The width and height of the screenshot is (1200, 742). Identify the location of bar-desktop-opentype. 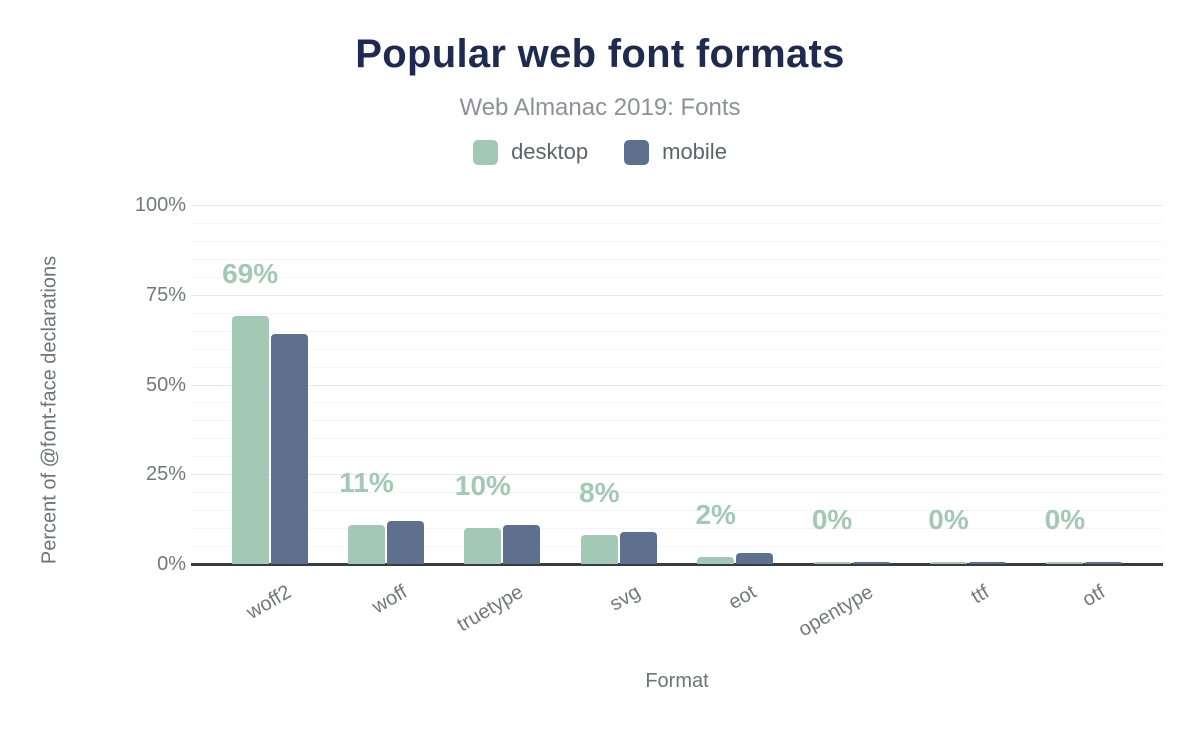
(832, 563).